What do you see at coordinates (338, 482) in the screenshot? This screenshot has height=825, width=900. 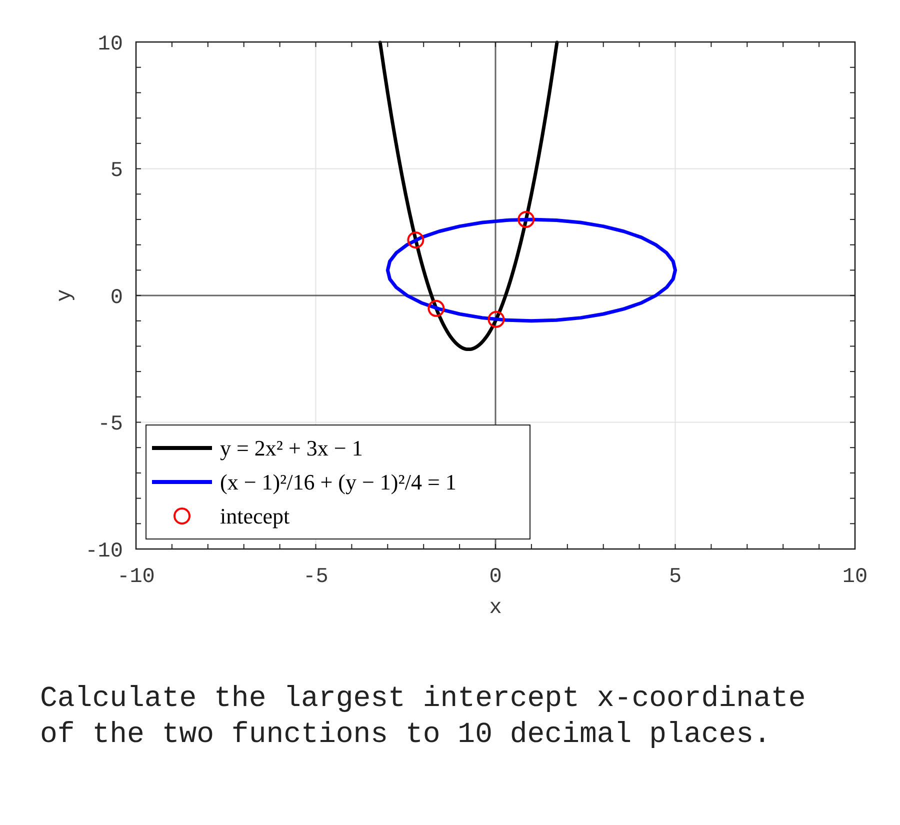 I see `legend-label: (x − 1)²/16 + (y − 1)²/4 = 1` at bounding box center [338, 482].